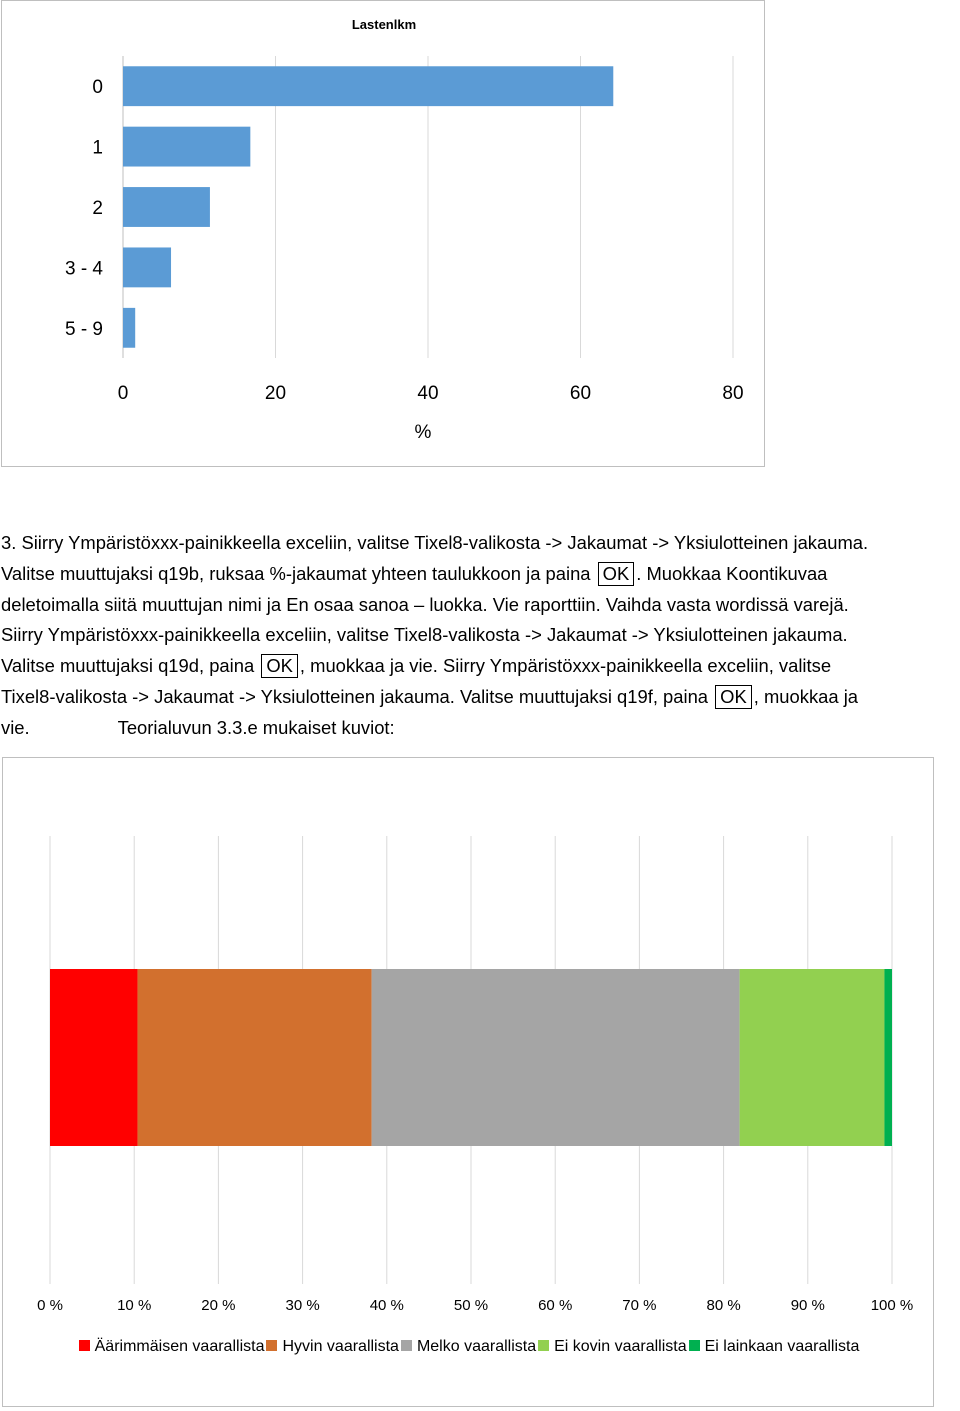 This screenshot has height=1411, width=960. I want to click on legend-item: Melko vaarallista, so click(468, 1347).